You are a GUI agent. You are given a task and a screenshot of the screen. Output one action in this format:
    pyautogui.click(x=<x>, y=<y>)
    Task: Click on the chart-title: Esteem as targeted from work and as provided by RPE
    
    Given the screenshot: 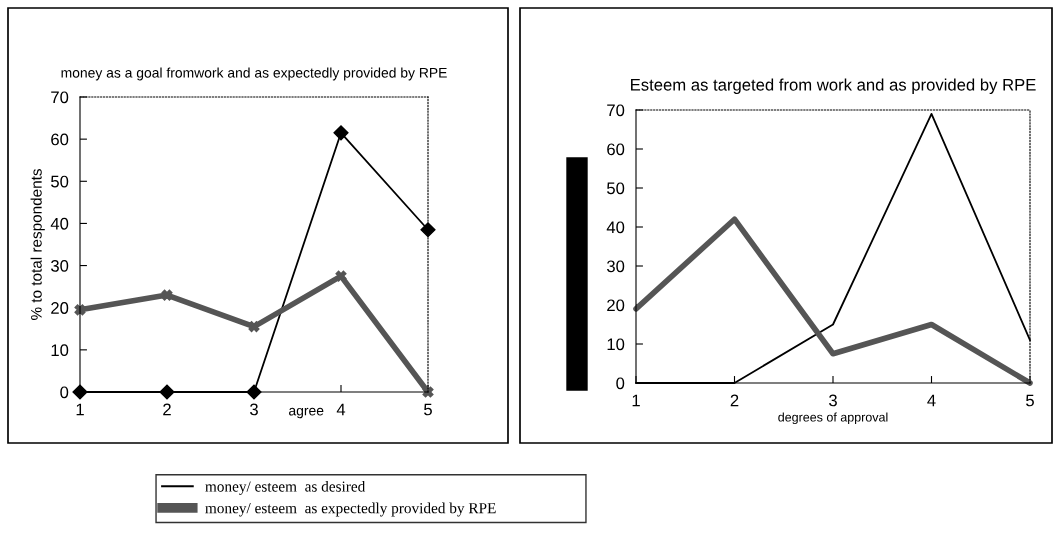 What is the action you would take?
    pyautogui.click(x=833, y=86)
    